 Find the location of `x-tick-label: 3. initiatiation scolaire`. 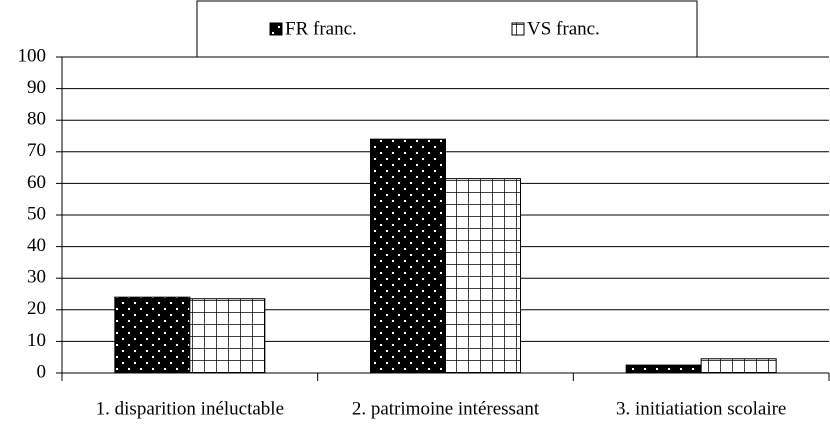

x-tick-label: 3. initiatiation scolaire is located at coordinates (701, 408).